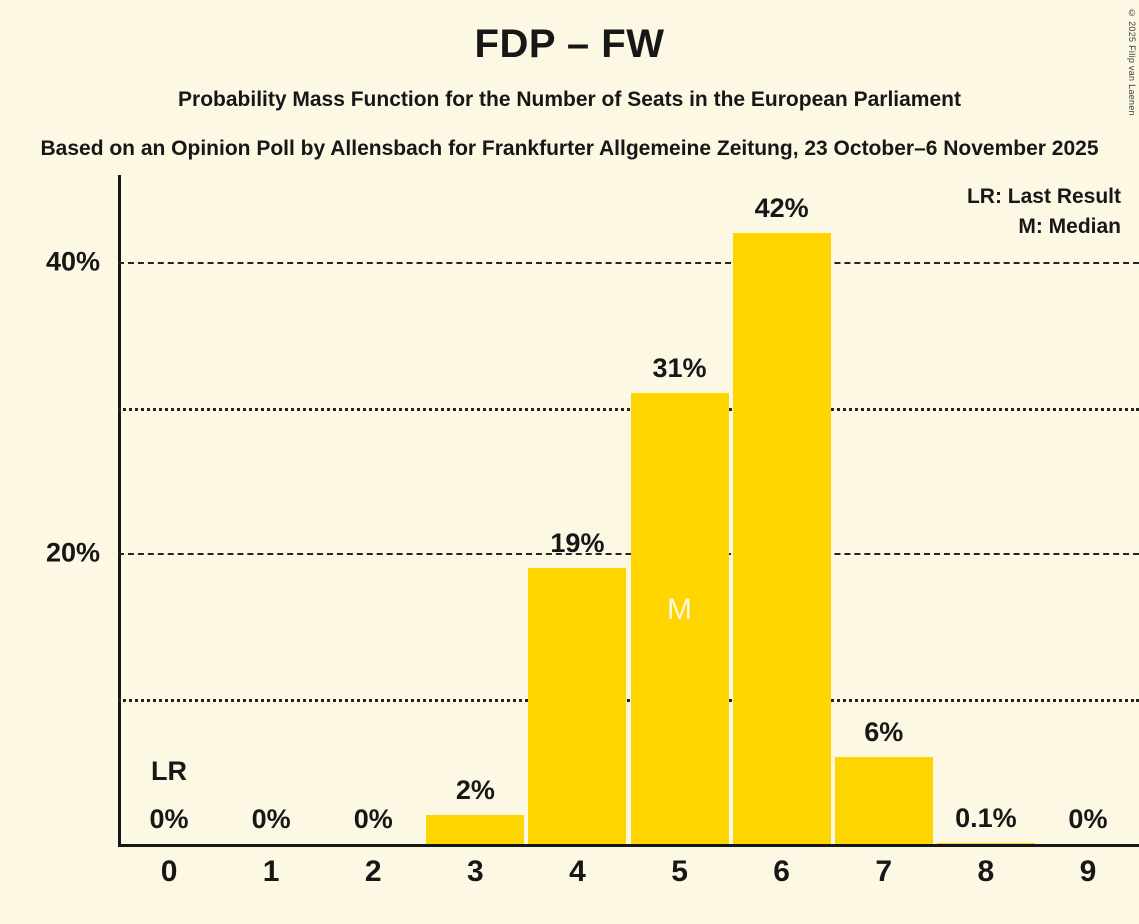 This screenshot has height=924, width=1139. What do you see at coordinates (119, 511) in the screenshot?
I see `y-axis-line` at bounding box center [119, 511].